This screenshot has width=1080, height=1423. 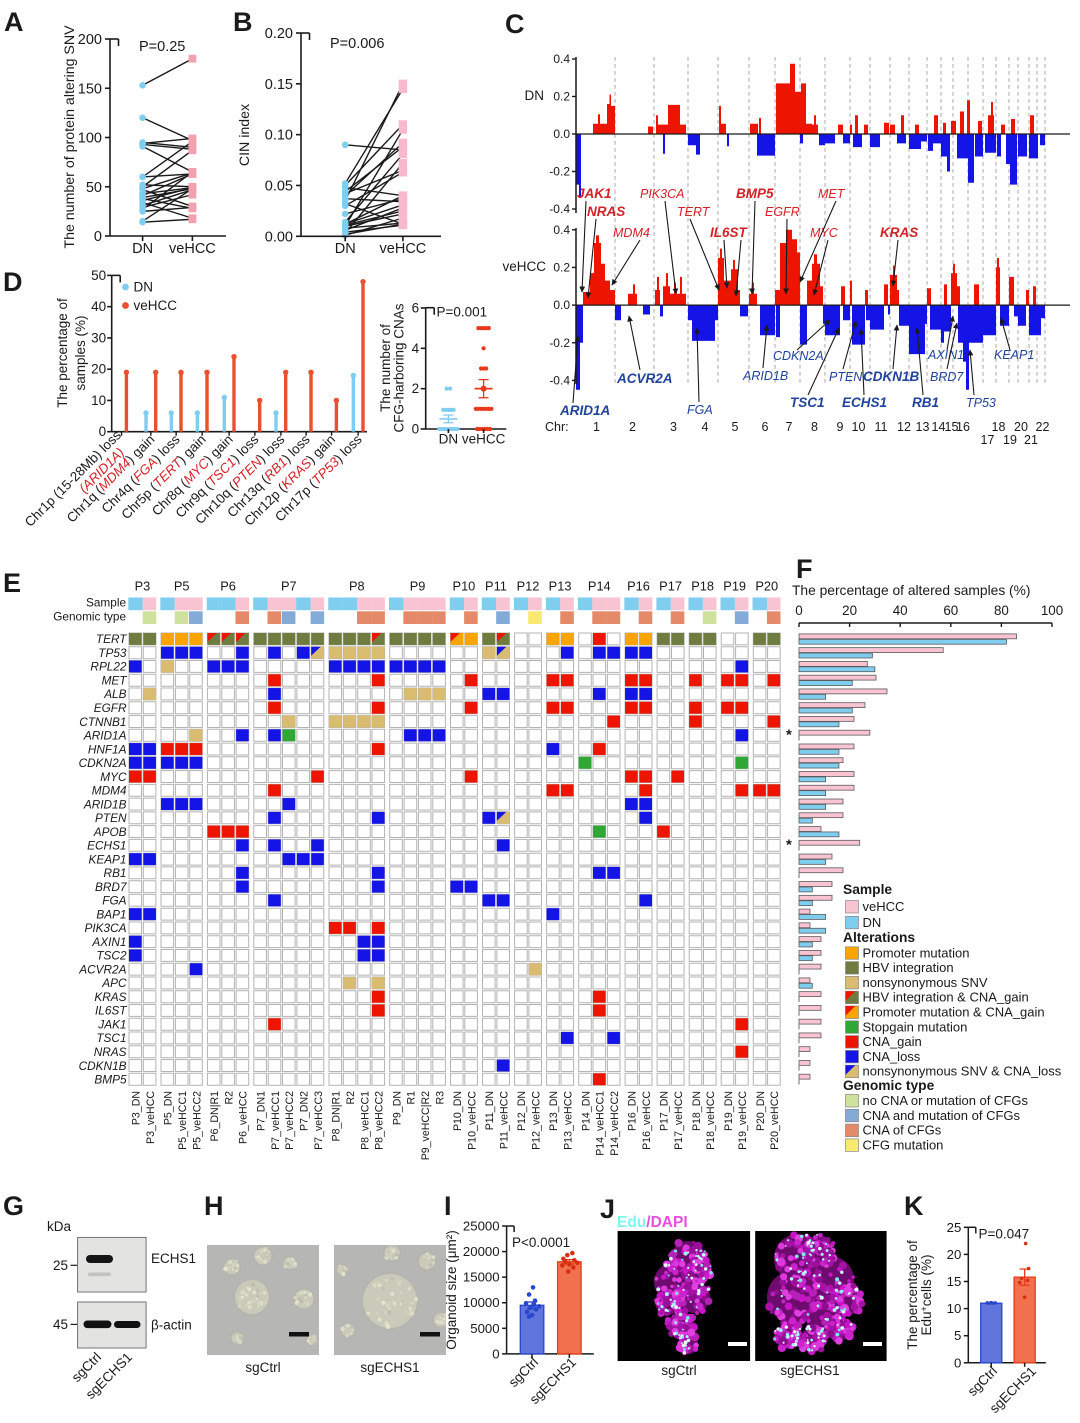 What do you see at coordinates (229, 1098) in the screenshot?
I see `svg-text: R2` at bounding box center [229, 1098].